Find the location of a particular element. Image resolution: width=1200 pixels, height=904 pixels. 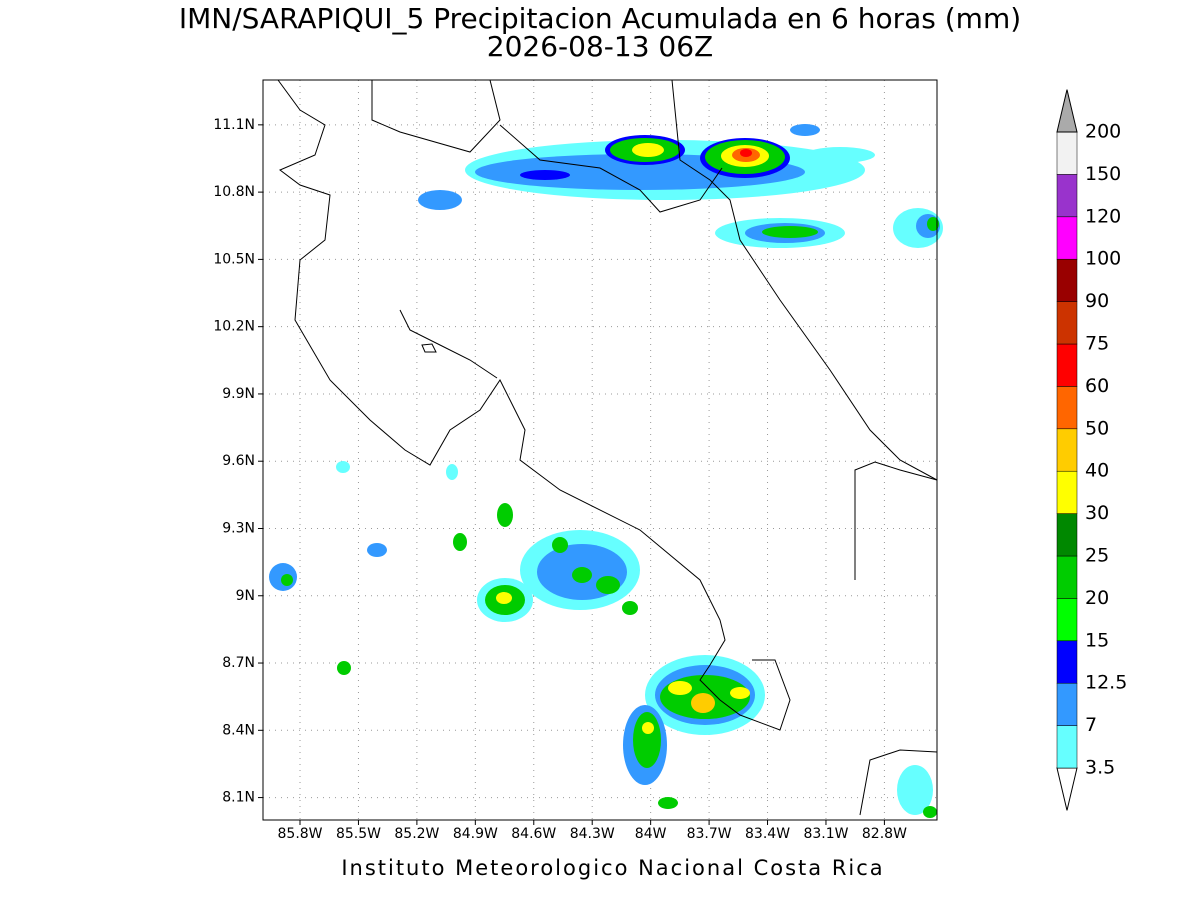

lon-tick-label: 84.9W is located at coordinates (475, 834).